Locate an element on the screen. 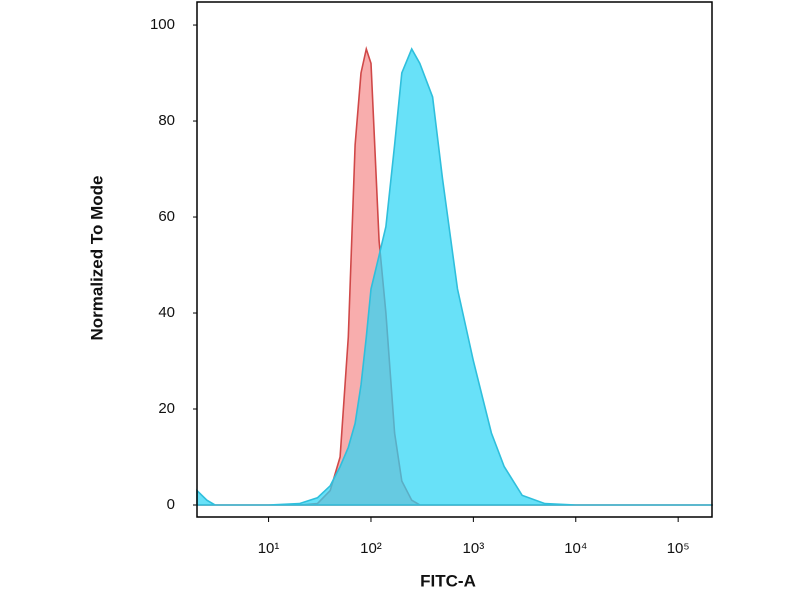 This screenshot has width=800, height=600. x-tick-label: 10¹ is located at coordinates (269, 548).